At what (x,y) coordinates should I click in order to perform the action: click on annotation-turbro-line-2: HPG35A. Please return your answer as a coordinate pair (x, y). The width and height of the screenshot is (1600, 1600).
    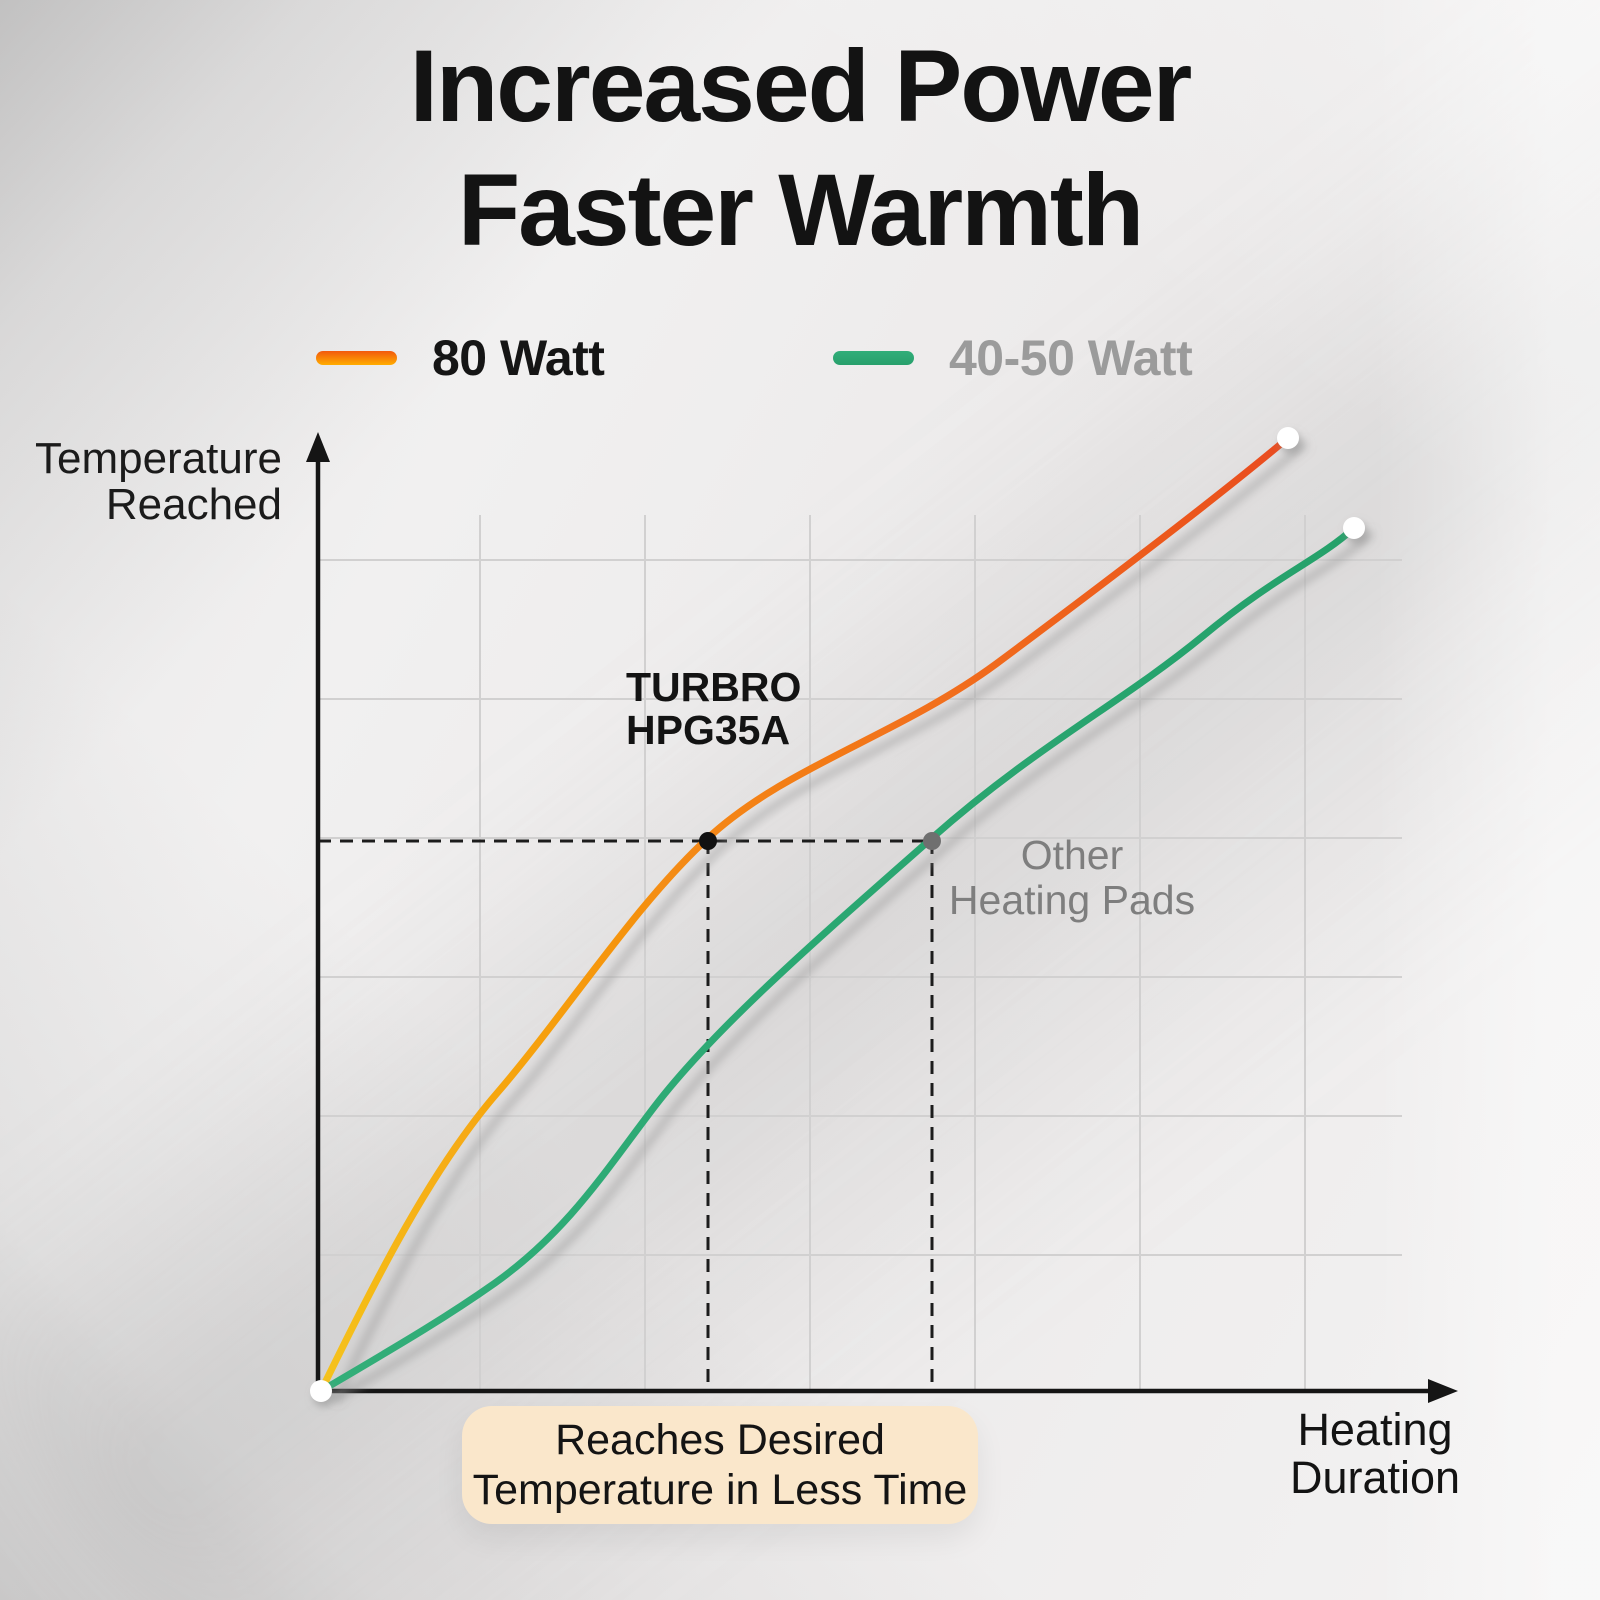
    Looking at the image, I should click on (708, 730).